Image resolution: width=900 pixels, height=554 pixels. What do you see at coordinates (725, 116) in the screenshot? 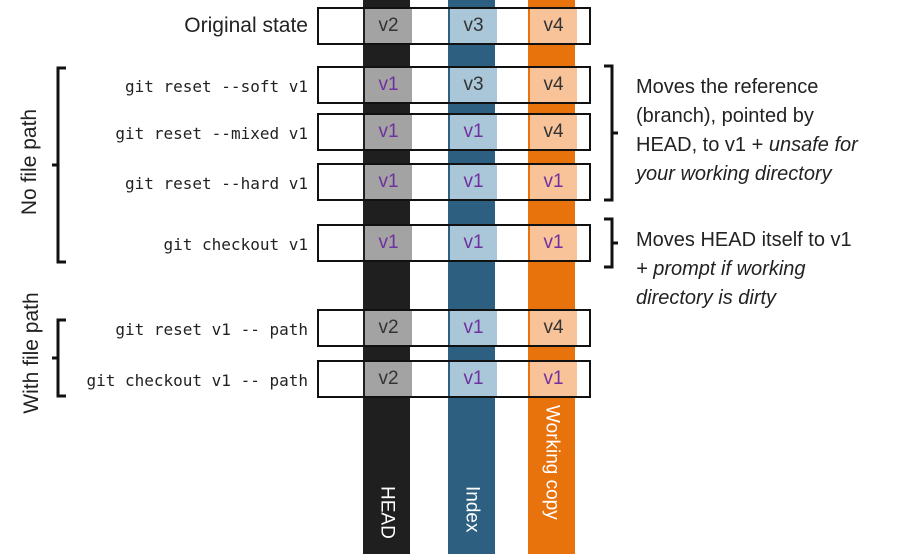
I see `reset-note-line2: (branch), pointed by` at bounding box center [725, 116].